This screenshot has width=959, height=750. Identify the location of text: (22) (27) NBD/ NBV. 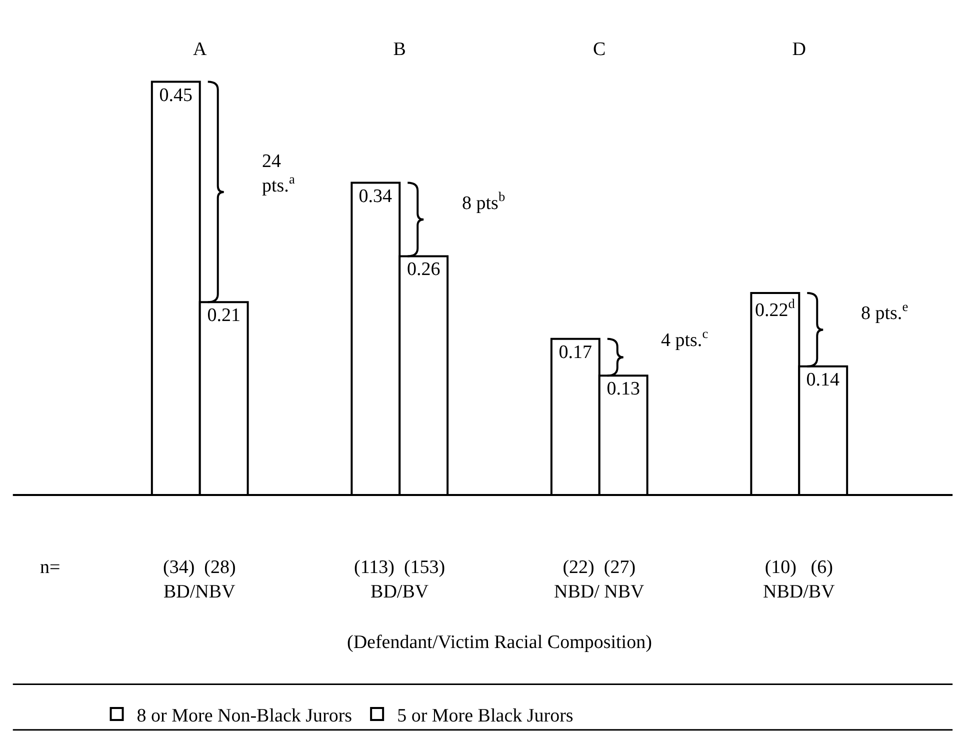
(599, 580).